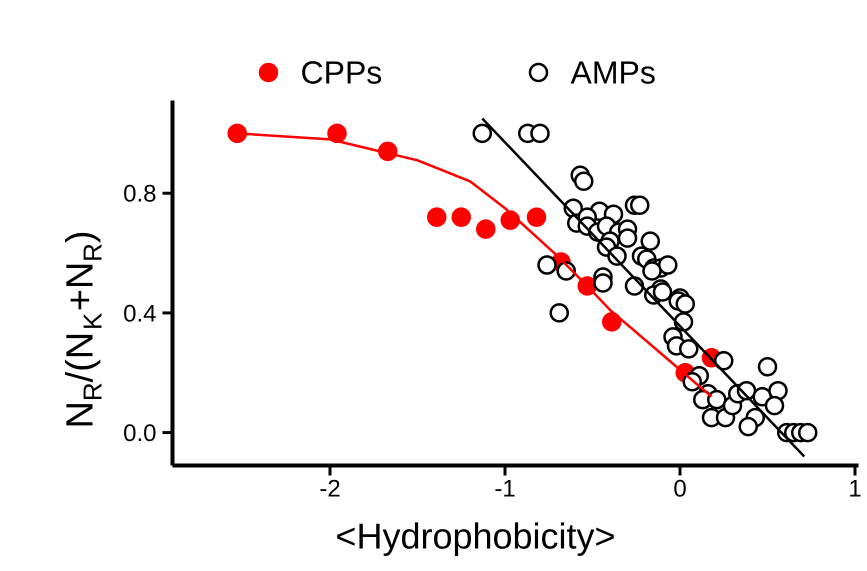 The width and height of the screenshot is (867, 571). Describe the element at coordinates (140, 314) in the screenshot. I see `y-tick-label: 0.4` at that location.